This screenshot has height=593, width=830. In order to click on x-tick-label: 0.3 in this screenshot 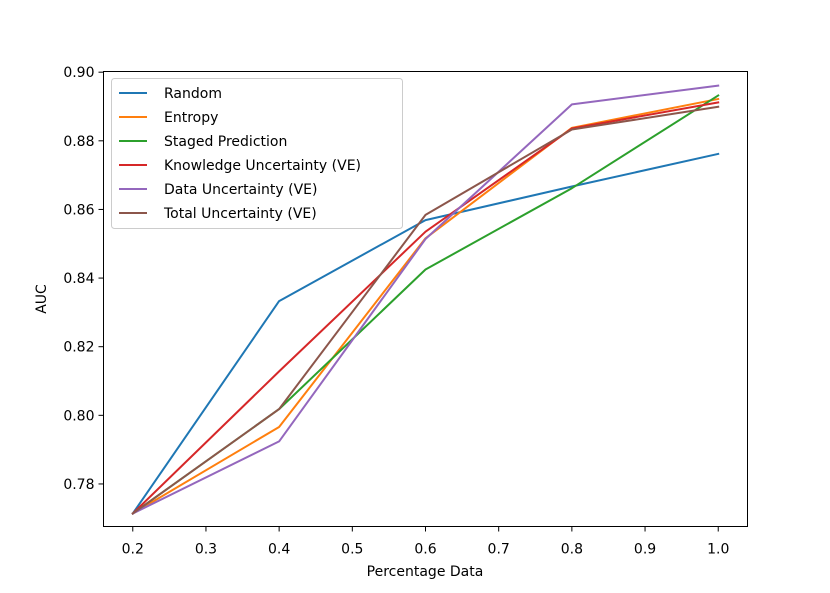, I will do `click(206, 550)`.